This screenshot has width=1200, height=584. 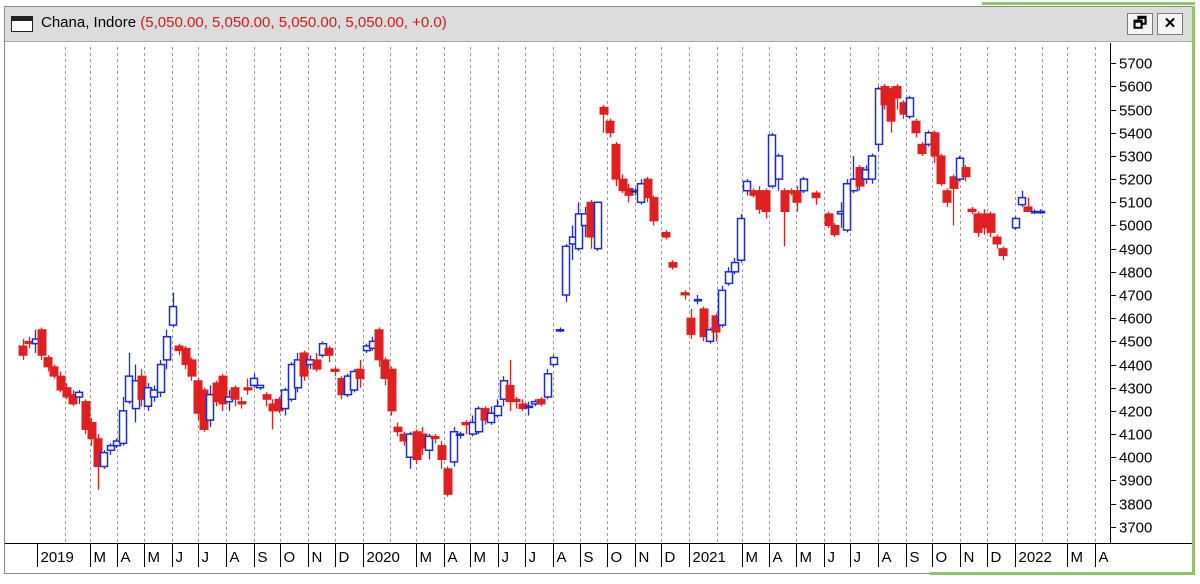 I want to click on x-tick-label: 2021, so click(x=709, y=557).